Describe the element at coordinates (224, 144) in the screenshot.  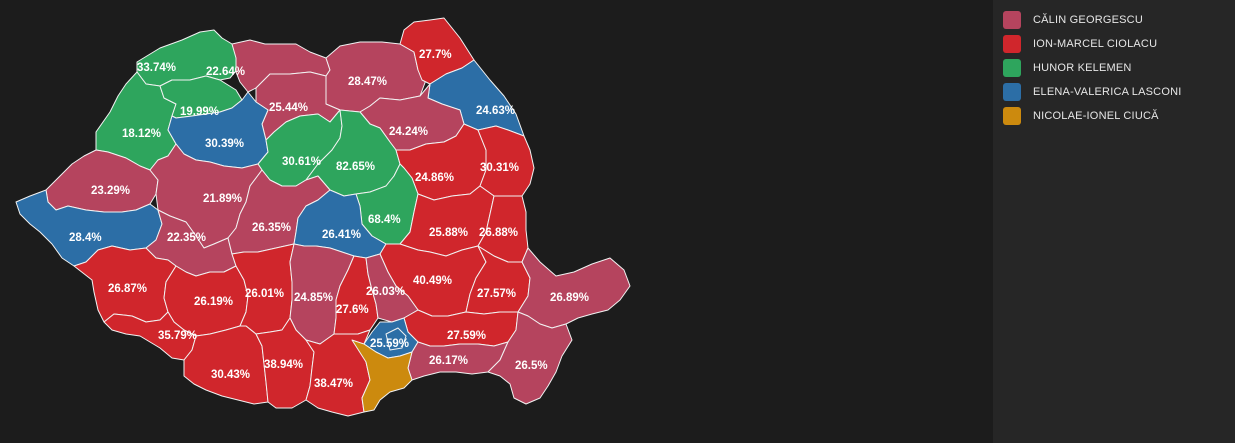
I see `county-value-label: 30.39%` at that location.